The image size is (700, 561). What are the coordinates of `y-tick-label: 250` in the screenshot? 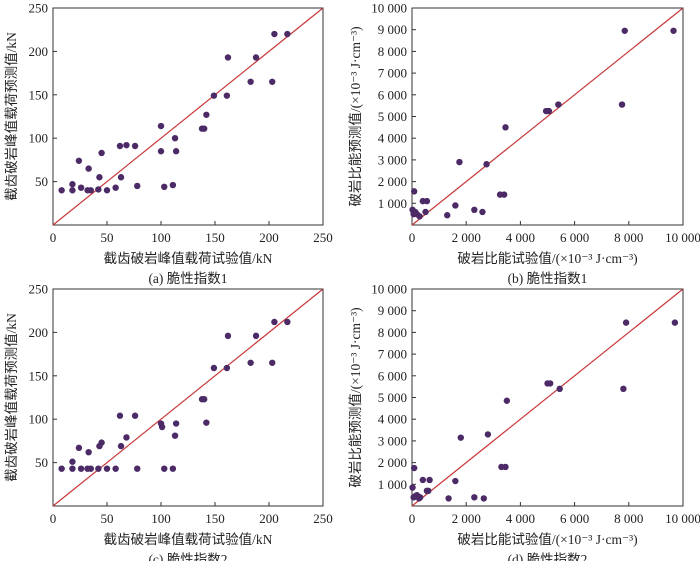 It's located at (39, 8).